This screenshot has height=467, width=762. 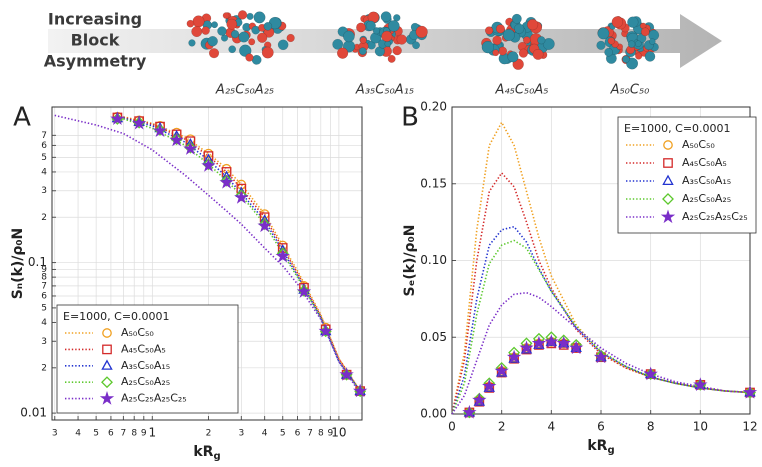 I want to click on x-axis-title: kRg, so click(x=600, y=447).